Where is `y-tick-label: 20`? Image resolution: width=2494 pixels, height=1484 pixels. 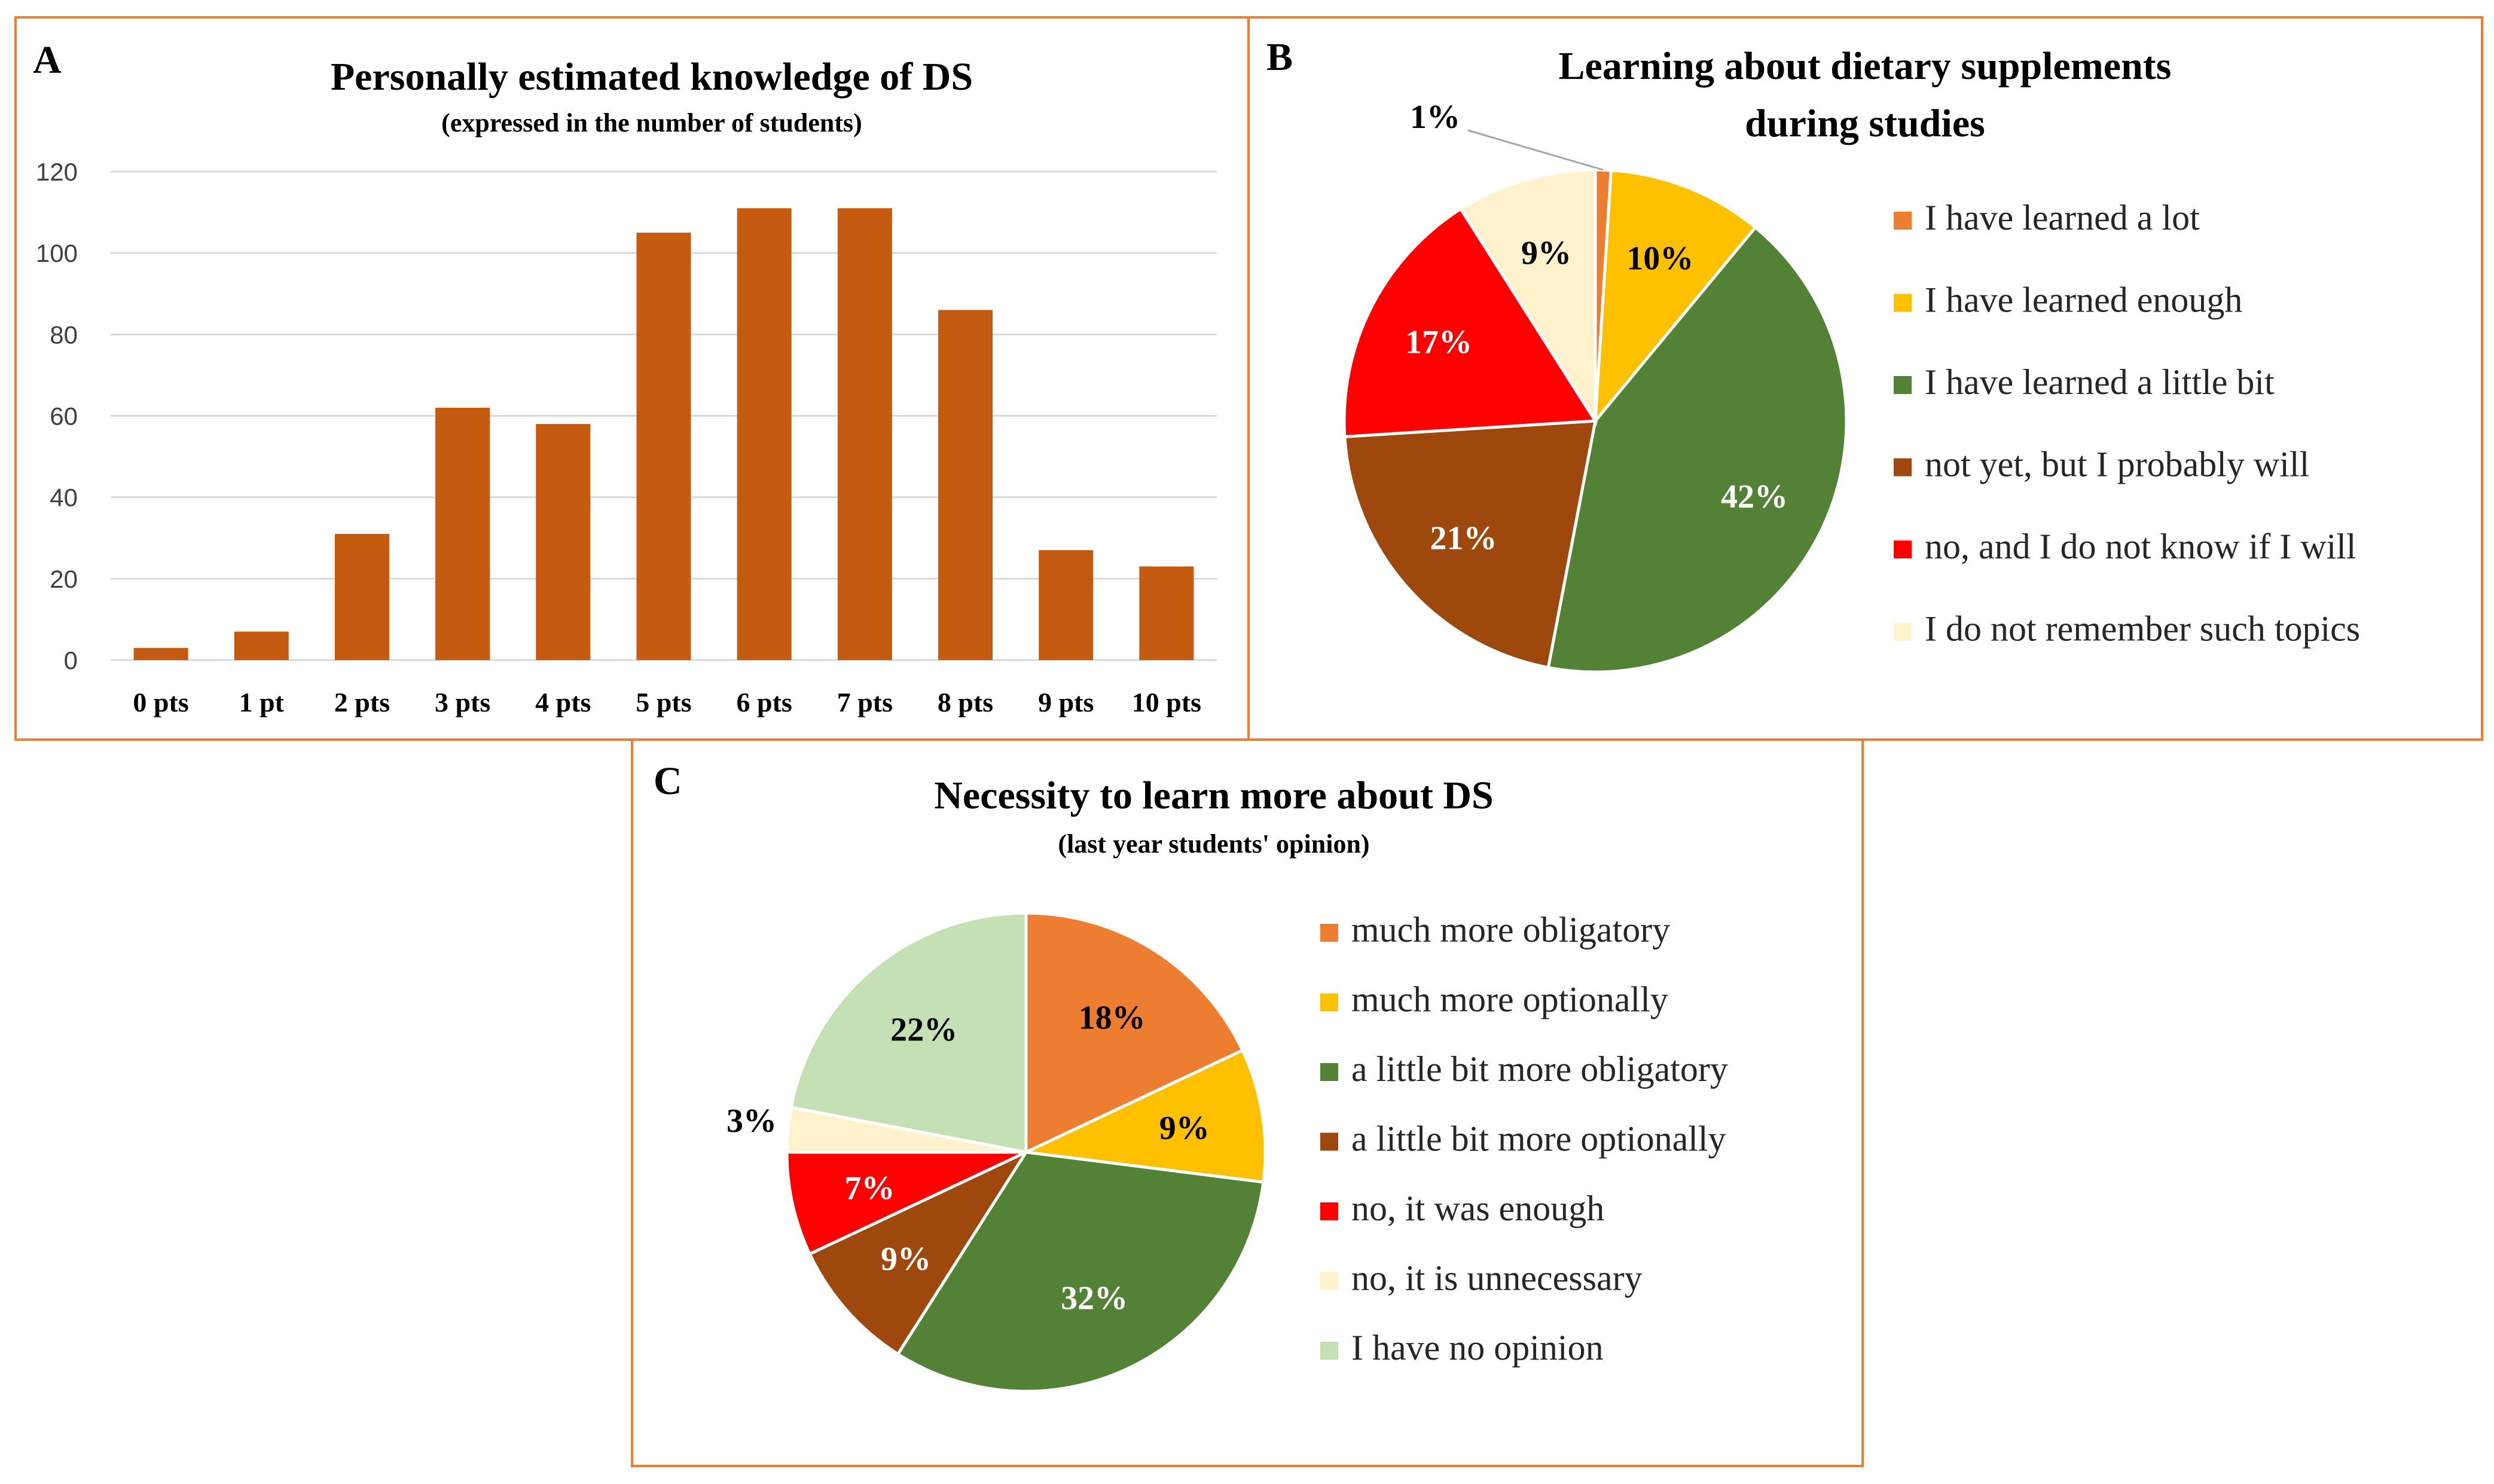 y-tick-label: 20 is located at coordinates (64, 579).